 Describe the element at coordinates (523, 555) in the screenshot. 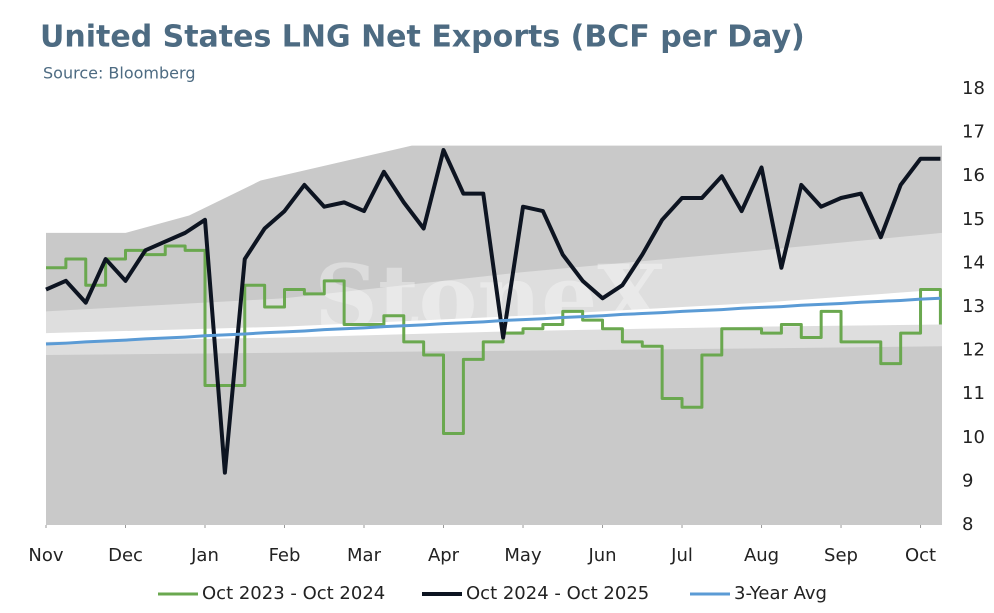

I see `x-tick-label: May` at that location.